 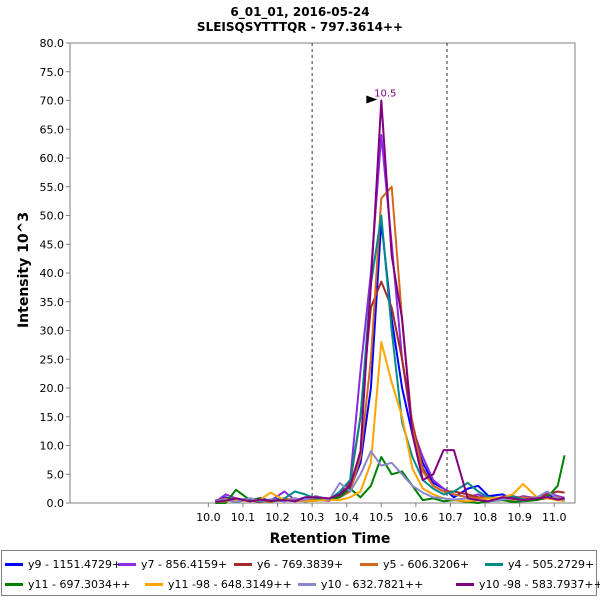 I want to click on y-tick-label: 15.0, so click(x=52, y=417).